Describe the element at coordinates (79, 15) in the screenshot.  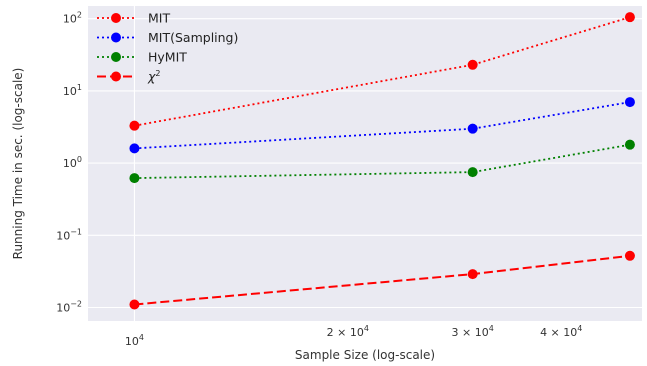
I see `y-tick-label-exponent: 2` at that location.